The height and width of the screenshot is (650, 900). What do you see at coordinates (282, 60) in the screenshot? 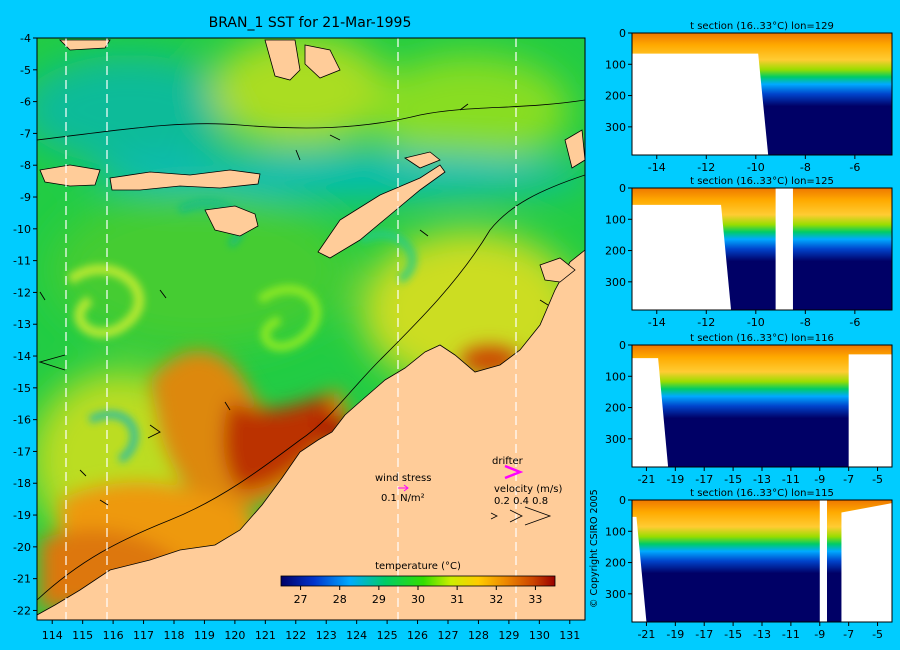
I see `sulawesi-south` at bounding box center [282, 60].